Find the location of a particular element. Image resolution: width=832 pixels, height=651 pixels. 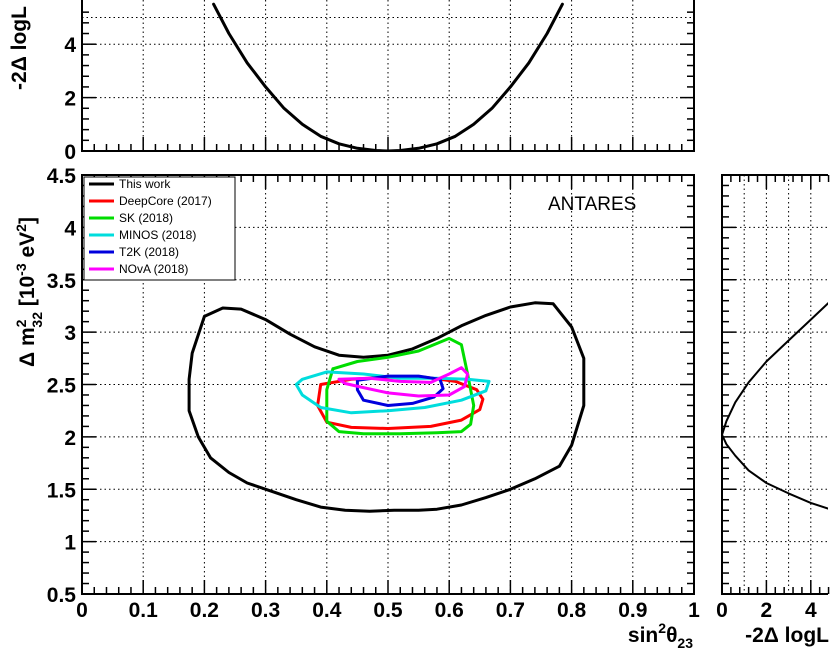

main-y-tick-label-2: 1.5 is located at coordinates (62, 490).